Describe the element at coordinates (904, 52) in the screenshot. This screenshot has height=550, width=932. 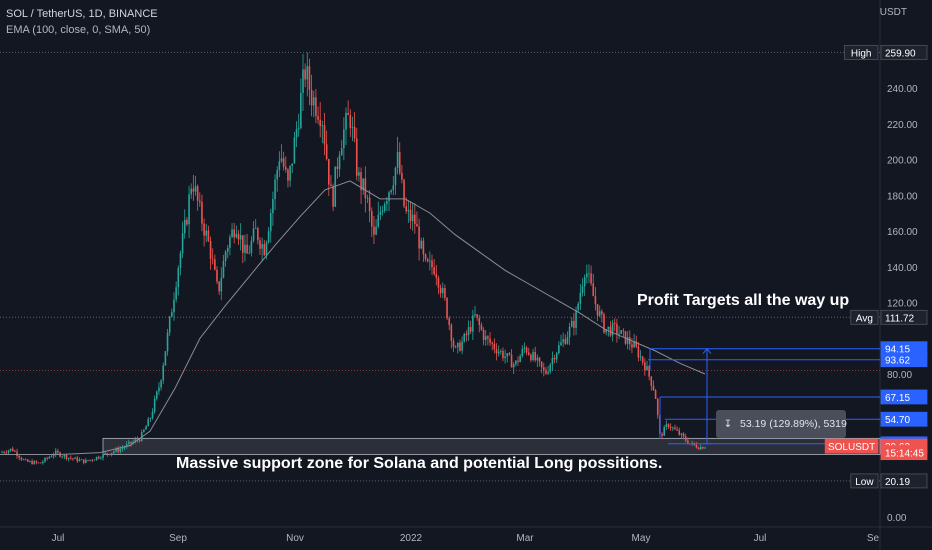
I see `high-price-label` at that location.